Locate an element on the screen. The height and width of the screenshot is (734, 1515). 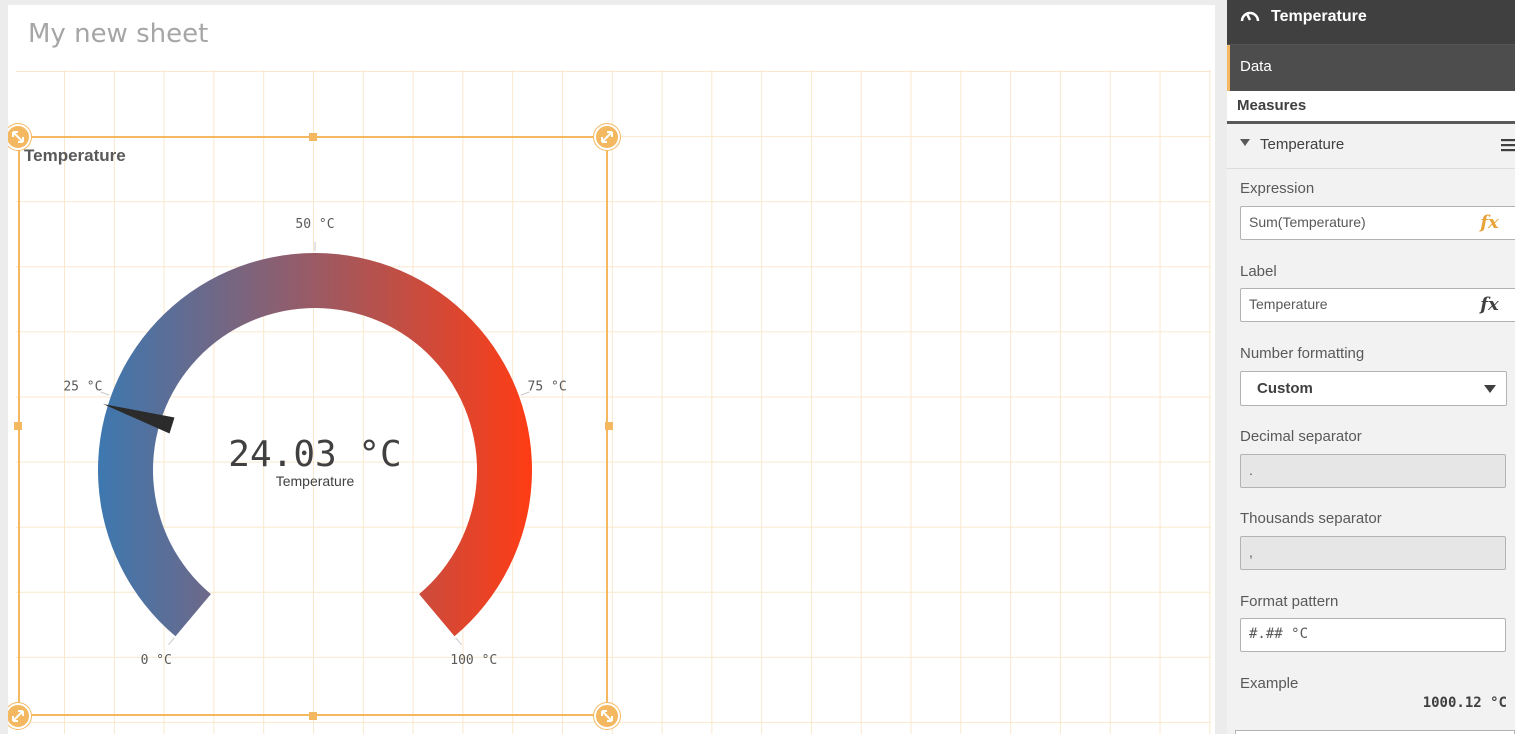
measure-item-label: Temperature is located at coordinates (1302, 144).